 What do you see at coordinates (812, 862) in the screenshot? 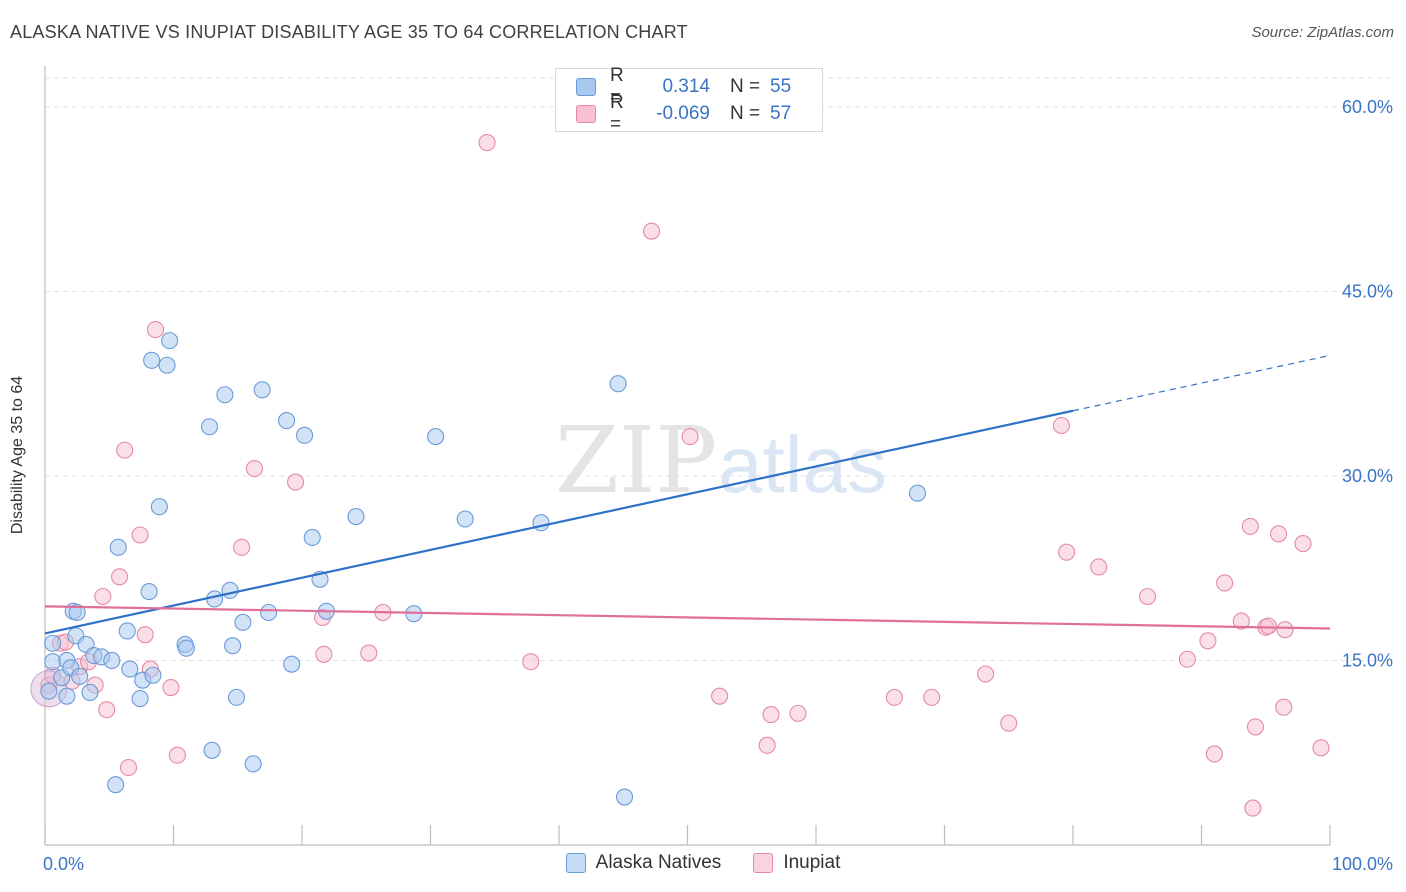
I see `legend-label-inupiat: Inupiat` at bounding box center [812, 862].